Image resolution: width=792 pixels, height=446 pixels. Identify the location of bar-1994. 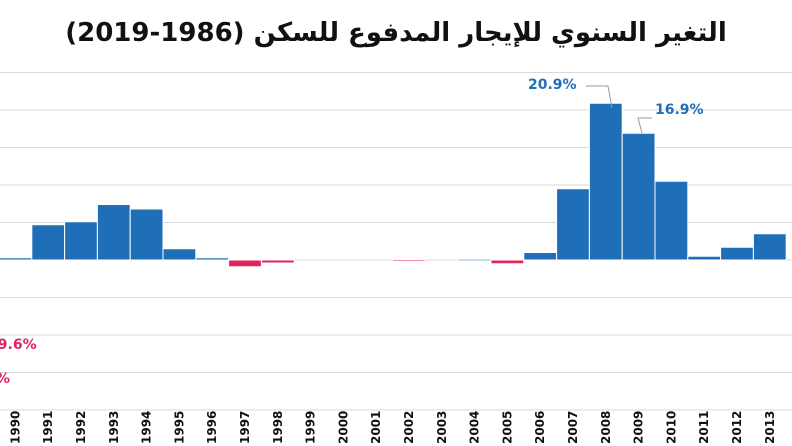
(146, 234).